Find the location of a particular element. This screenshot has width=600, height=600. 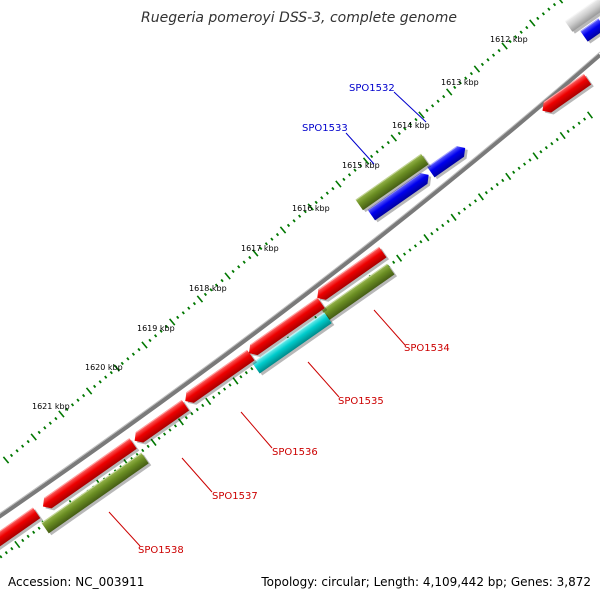

gene-label-reverse: SPO1534 is located at coordinates (427, 348).